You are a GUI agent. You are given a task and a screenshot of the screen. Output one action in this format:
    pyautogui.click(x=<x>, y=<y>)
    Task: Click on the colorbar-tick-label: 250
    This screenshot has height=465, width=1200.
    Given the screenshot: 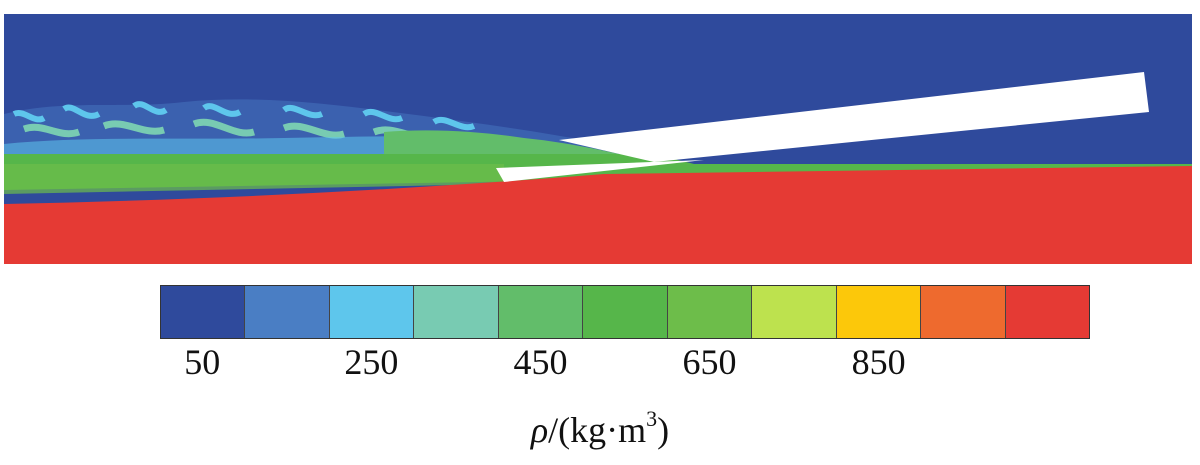 What is the action you would take?
    pyautogui.click(x=371, y=362)
    